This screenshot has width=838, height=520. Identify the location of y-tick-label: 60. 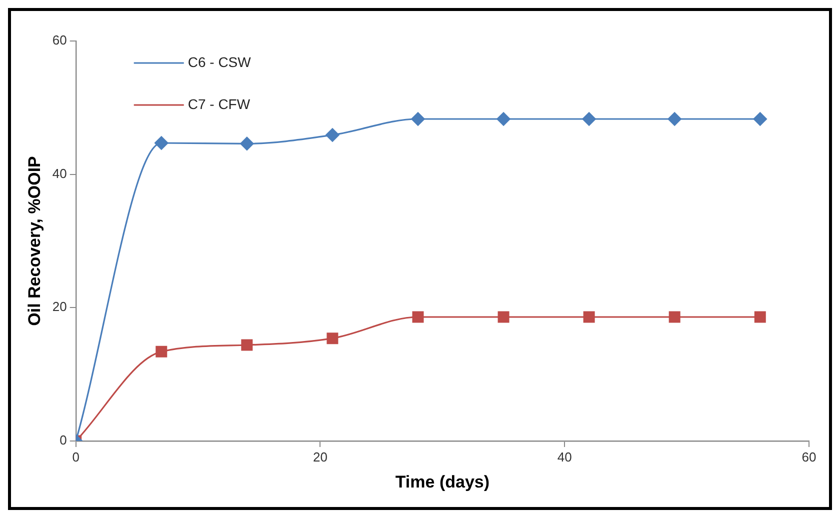
(59, 40).